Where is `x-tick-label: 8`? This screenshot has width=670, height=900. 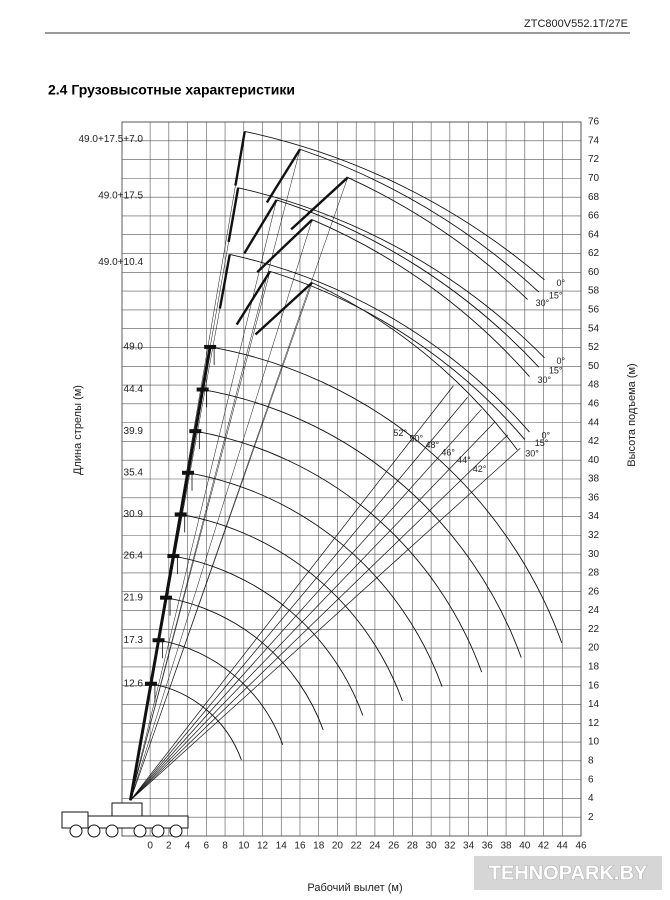
x-tick-label: 8 is located at coordinates (225, 846).